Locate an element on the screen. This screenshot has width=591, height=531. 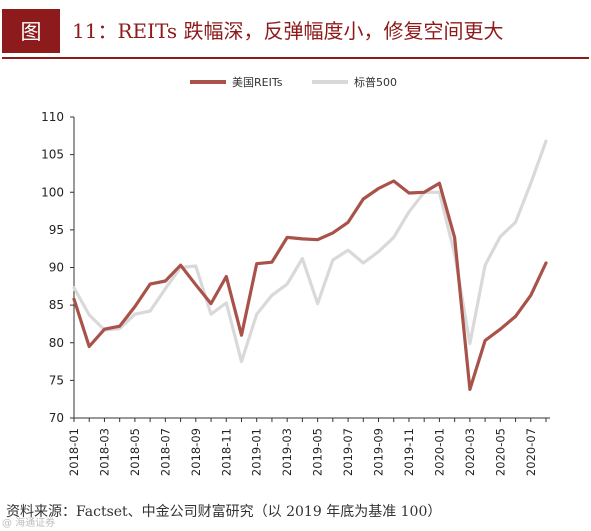
x-tick-label: 2018-03 is located at coordinates (104, 452).